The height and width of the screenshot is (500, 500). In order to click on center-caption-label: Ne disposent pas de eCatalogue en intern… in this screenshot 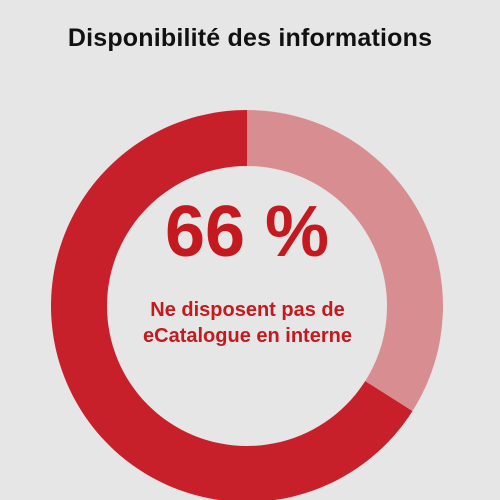, I will do `click(247, 323)`.